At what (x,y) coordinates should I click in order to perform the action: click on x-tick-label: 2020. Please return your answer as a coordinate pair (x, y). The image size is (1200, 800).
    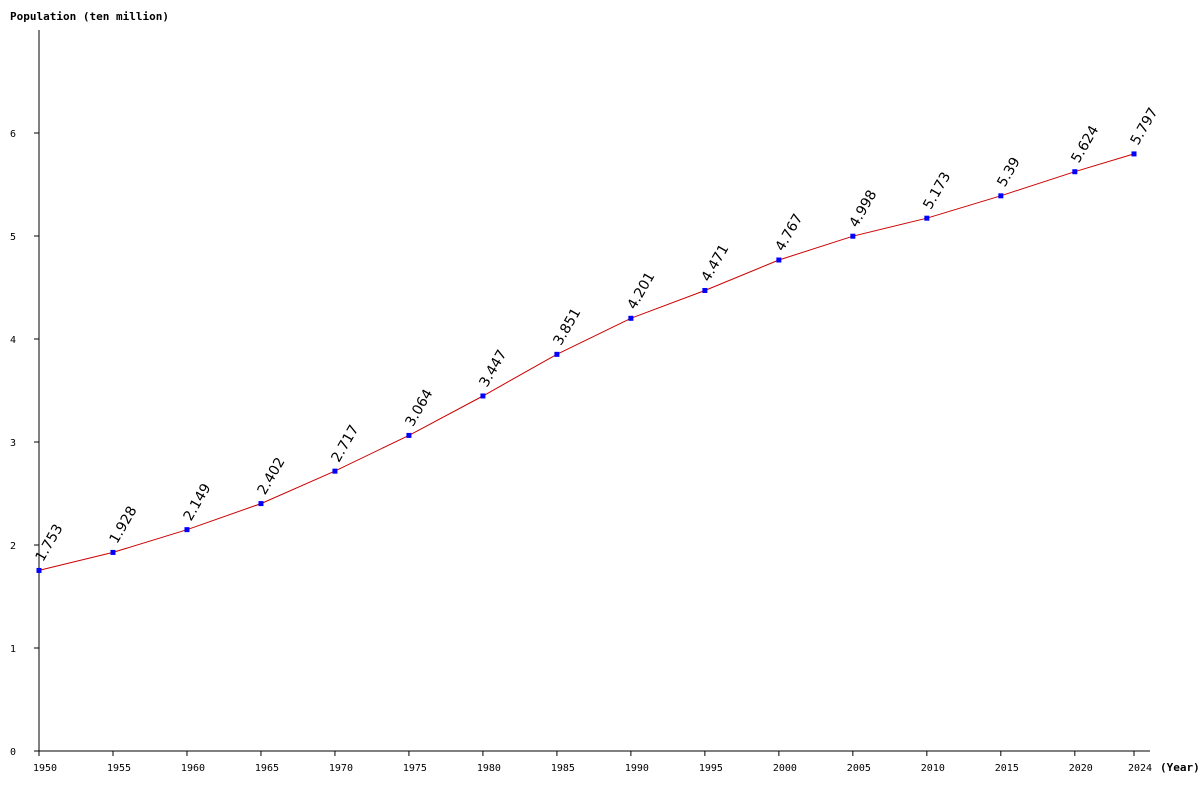
    Looking at the image, I should click on (1081, 768).